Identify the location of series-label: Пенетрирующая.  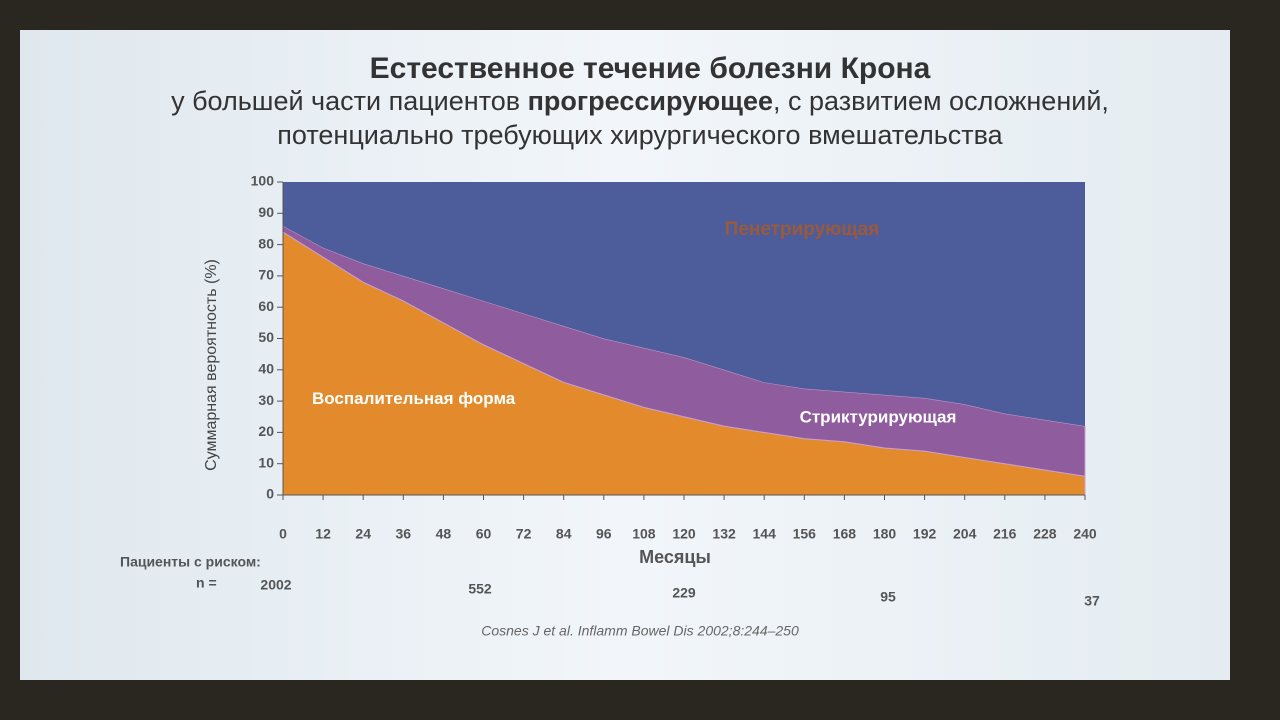
(802, 229).